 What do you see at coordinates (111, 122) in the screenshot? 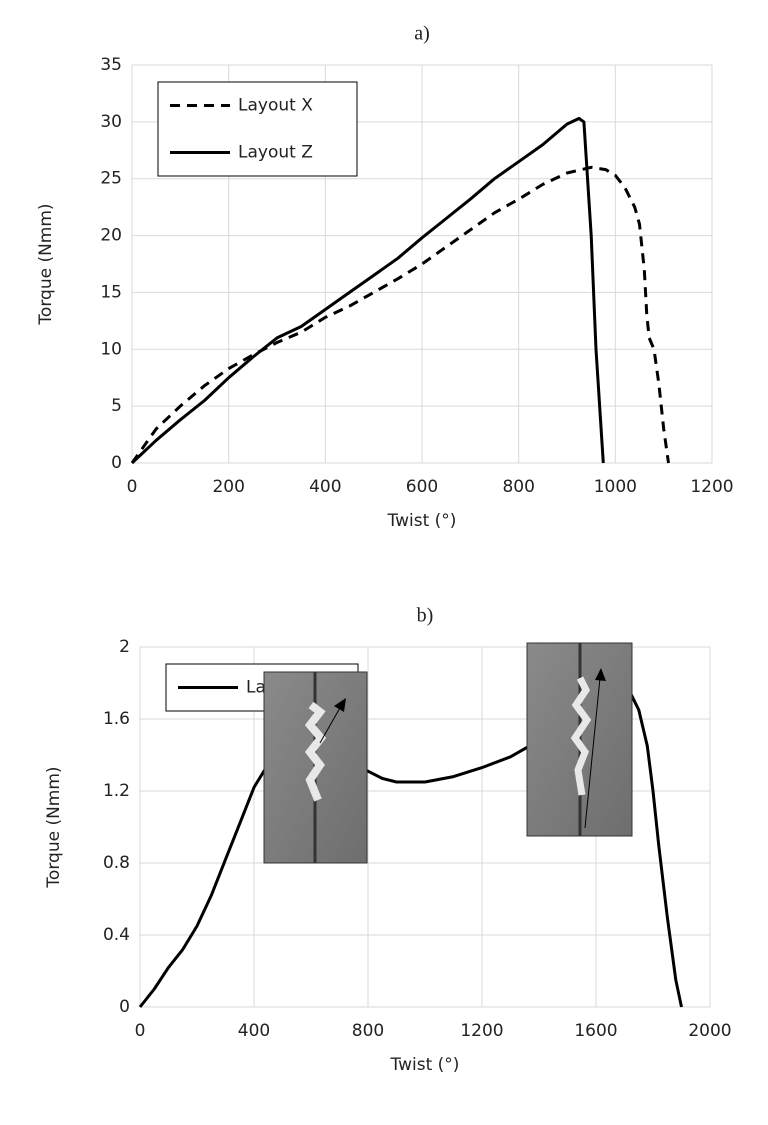
I see `y-tick-label: 30` at bounding box center [111, 122].